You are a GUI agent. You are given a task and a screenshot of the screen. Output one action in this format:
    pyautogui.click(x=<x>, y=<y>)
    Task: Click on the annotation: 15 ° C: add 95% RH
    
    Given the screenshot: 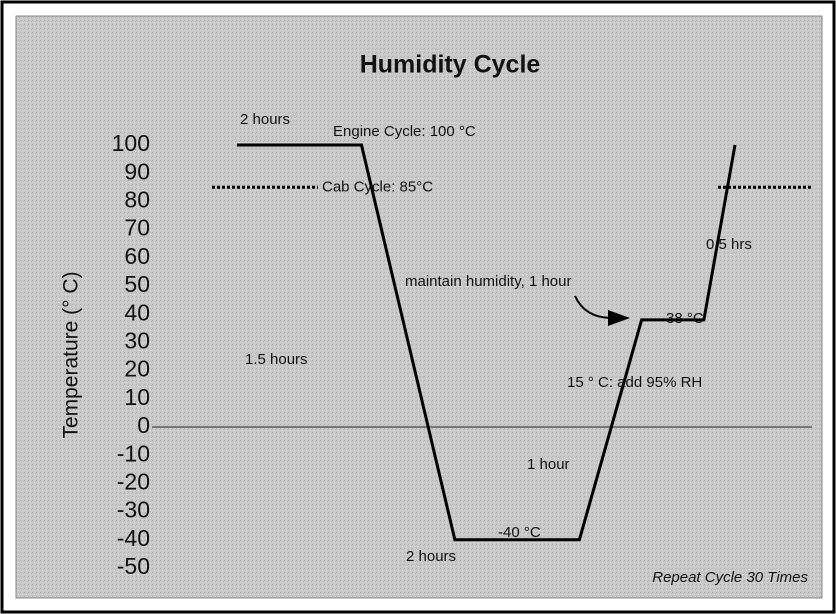 What is the action you would take?
    pyautogui.click(x=634, y=382)
    